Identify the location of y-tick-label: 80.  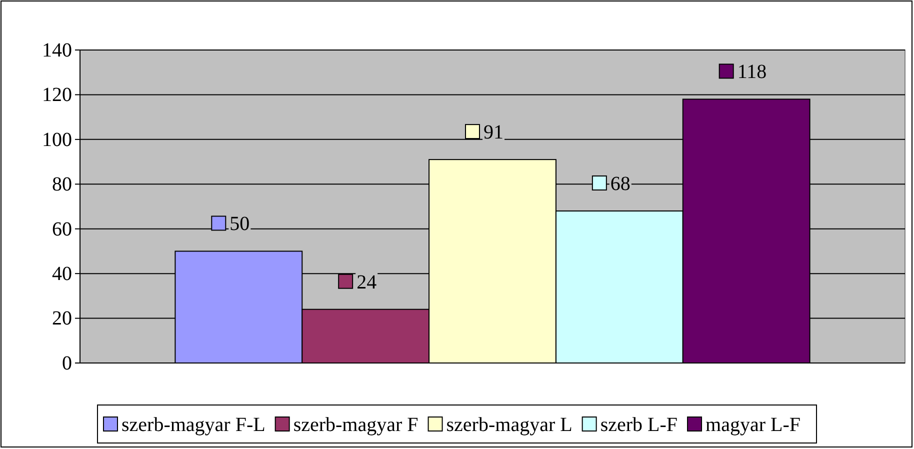
(62, 185).